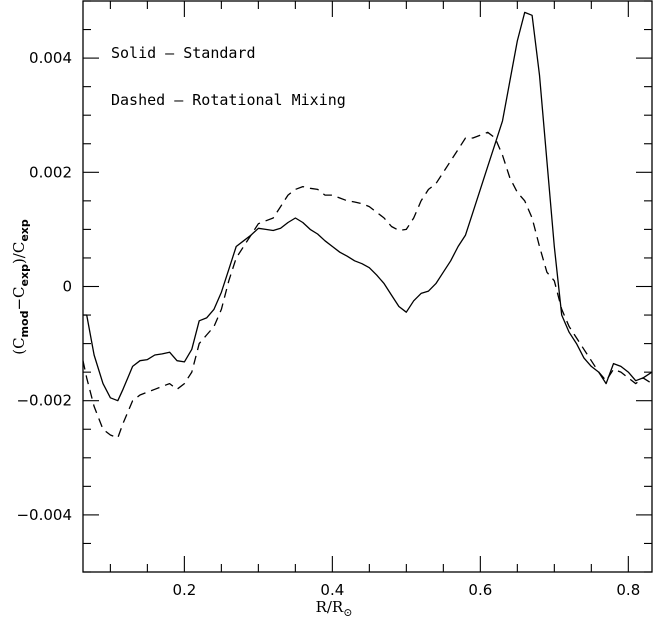 This screenshot has height=628, width=664. Describe the element at coordinates (628, 590) in the screenshot. I see `x-tick-label: 0.8` at that location.